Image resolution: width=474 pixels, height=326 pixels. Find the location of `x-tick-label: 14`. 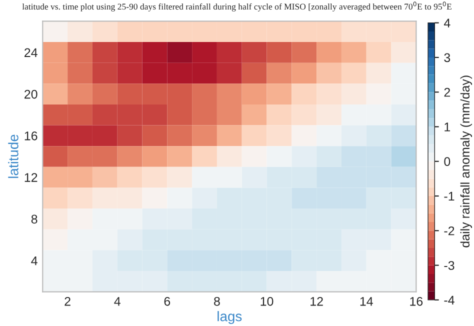

x-tick-label: 14 is located at coordinates (366, 301).